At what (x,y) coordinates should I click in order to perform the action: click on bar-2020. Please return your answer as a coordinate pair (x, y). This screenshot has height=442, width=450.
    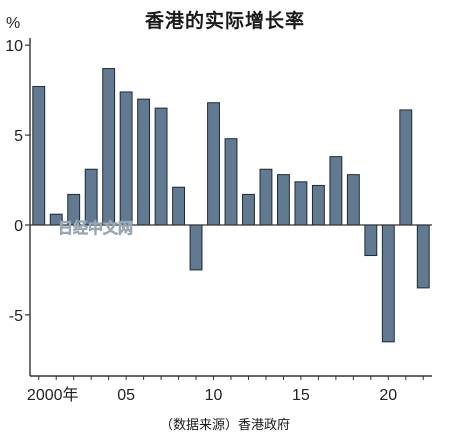
    Looking at the image, I should click on (388, 283).